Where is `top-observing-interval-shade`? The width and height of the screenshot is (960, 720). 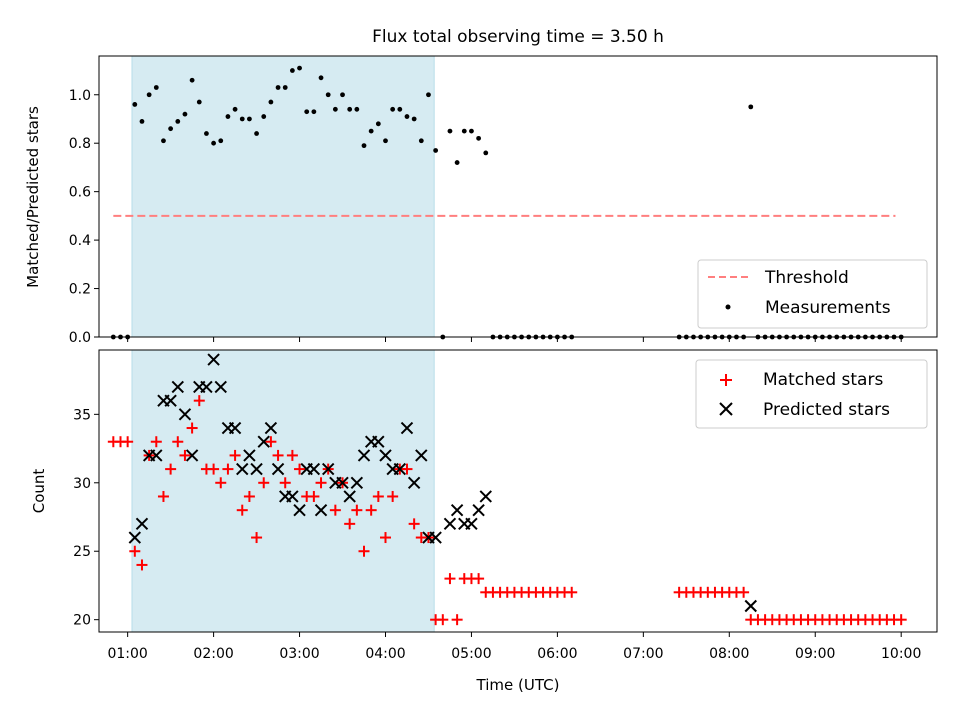
top-observing-interval-shade is located at coordinates (283, 196).